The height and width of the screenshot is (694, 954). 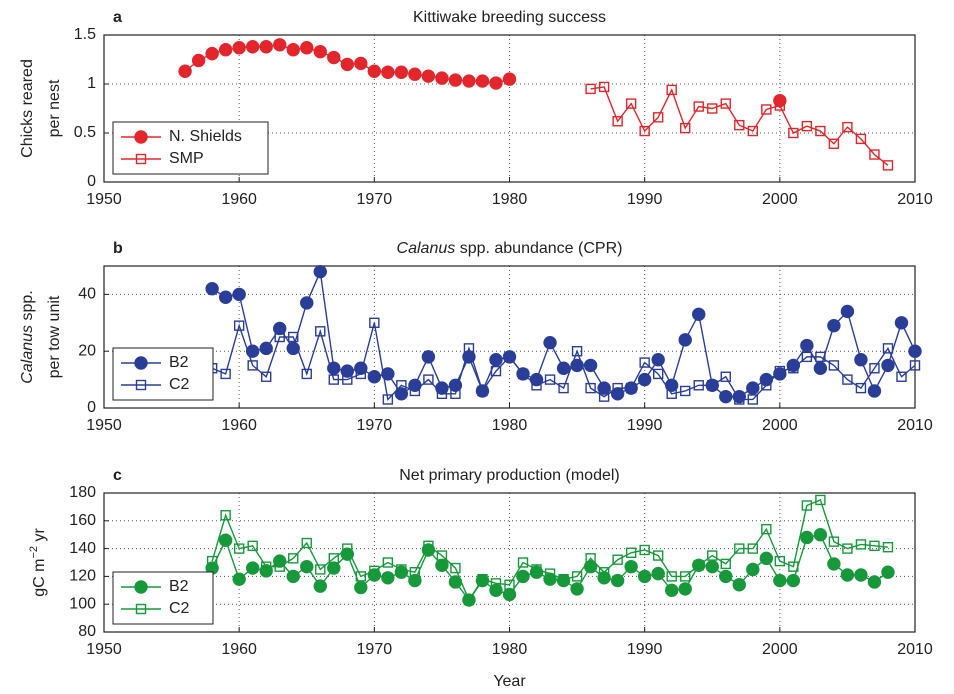 I want to click on panel-label: c, so click(x=117, y=475).